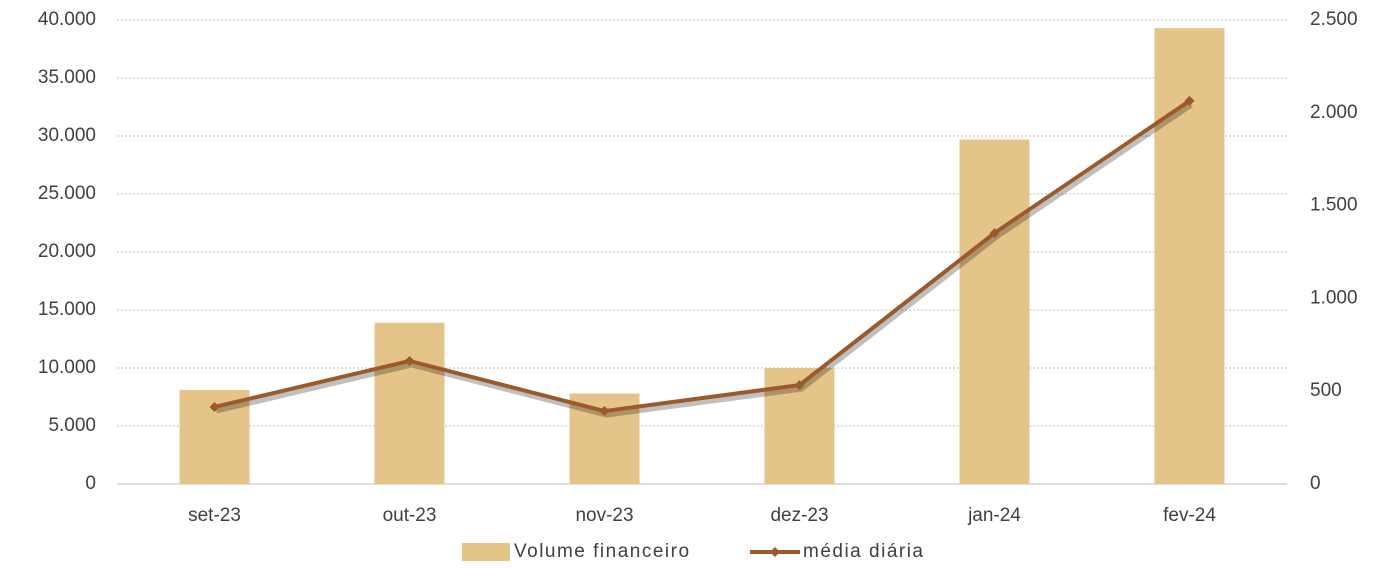 This screenshot has height=569, width=1385. Describe the element at coordinates (410, 515) in the screenshot. I see `x-tick-label: out-23` at that location.